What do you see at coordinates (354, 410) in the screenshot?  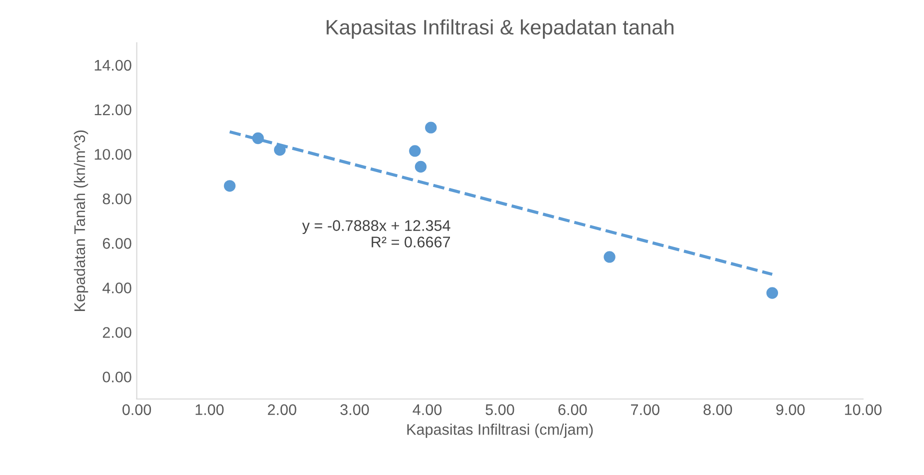 I see `x-tick-label: 3.00` at bounding box center [354, 410].